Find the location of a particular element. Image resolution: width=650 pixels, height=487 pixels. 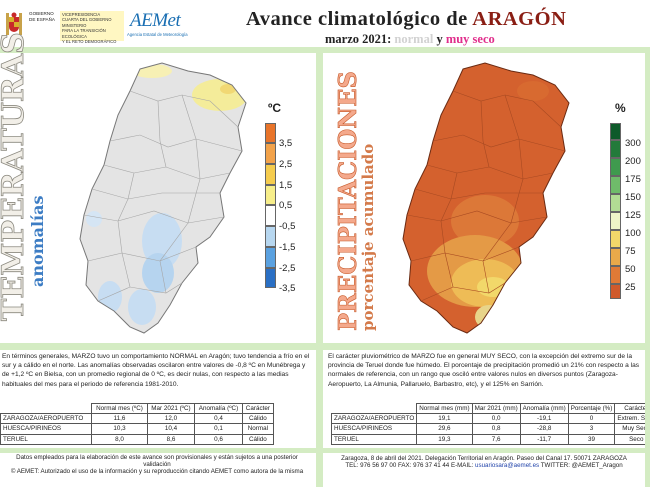

temperature-legend-label: -2,5 is located at coordinates (287, 268).